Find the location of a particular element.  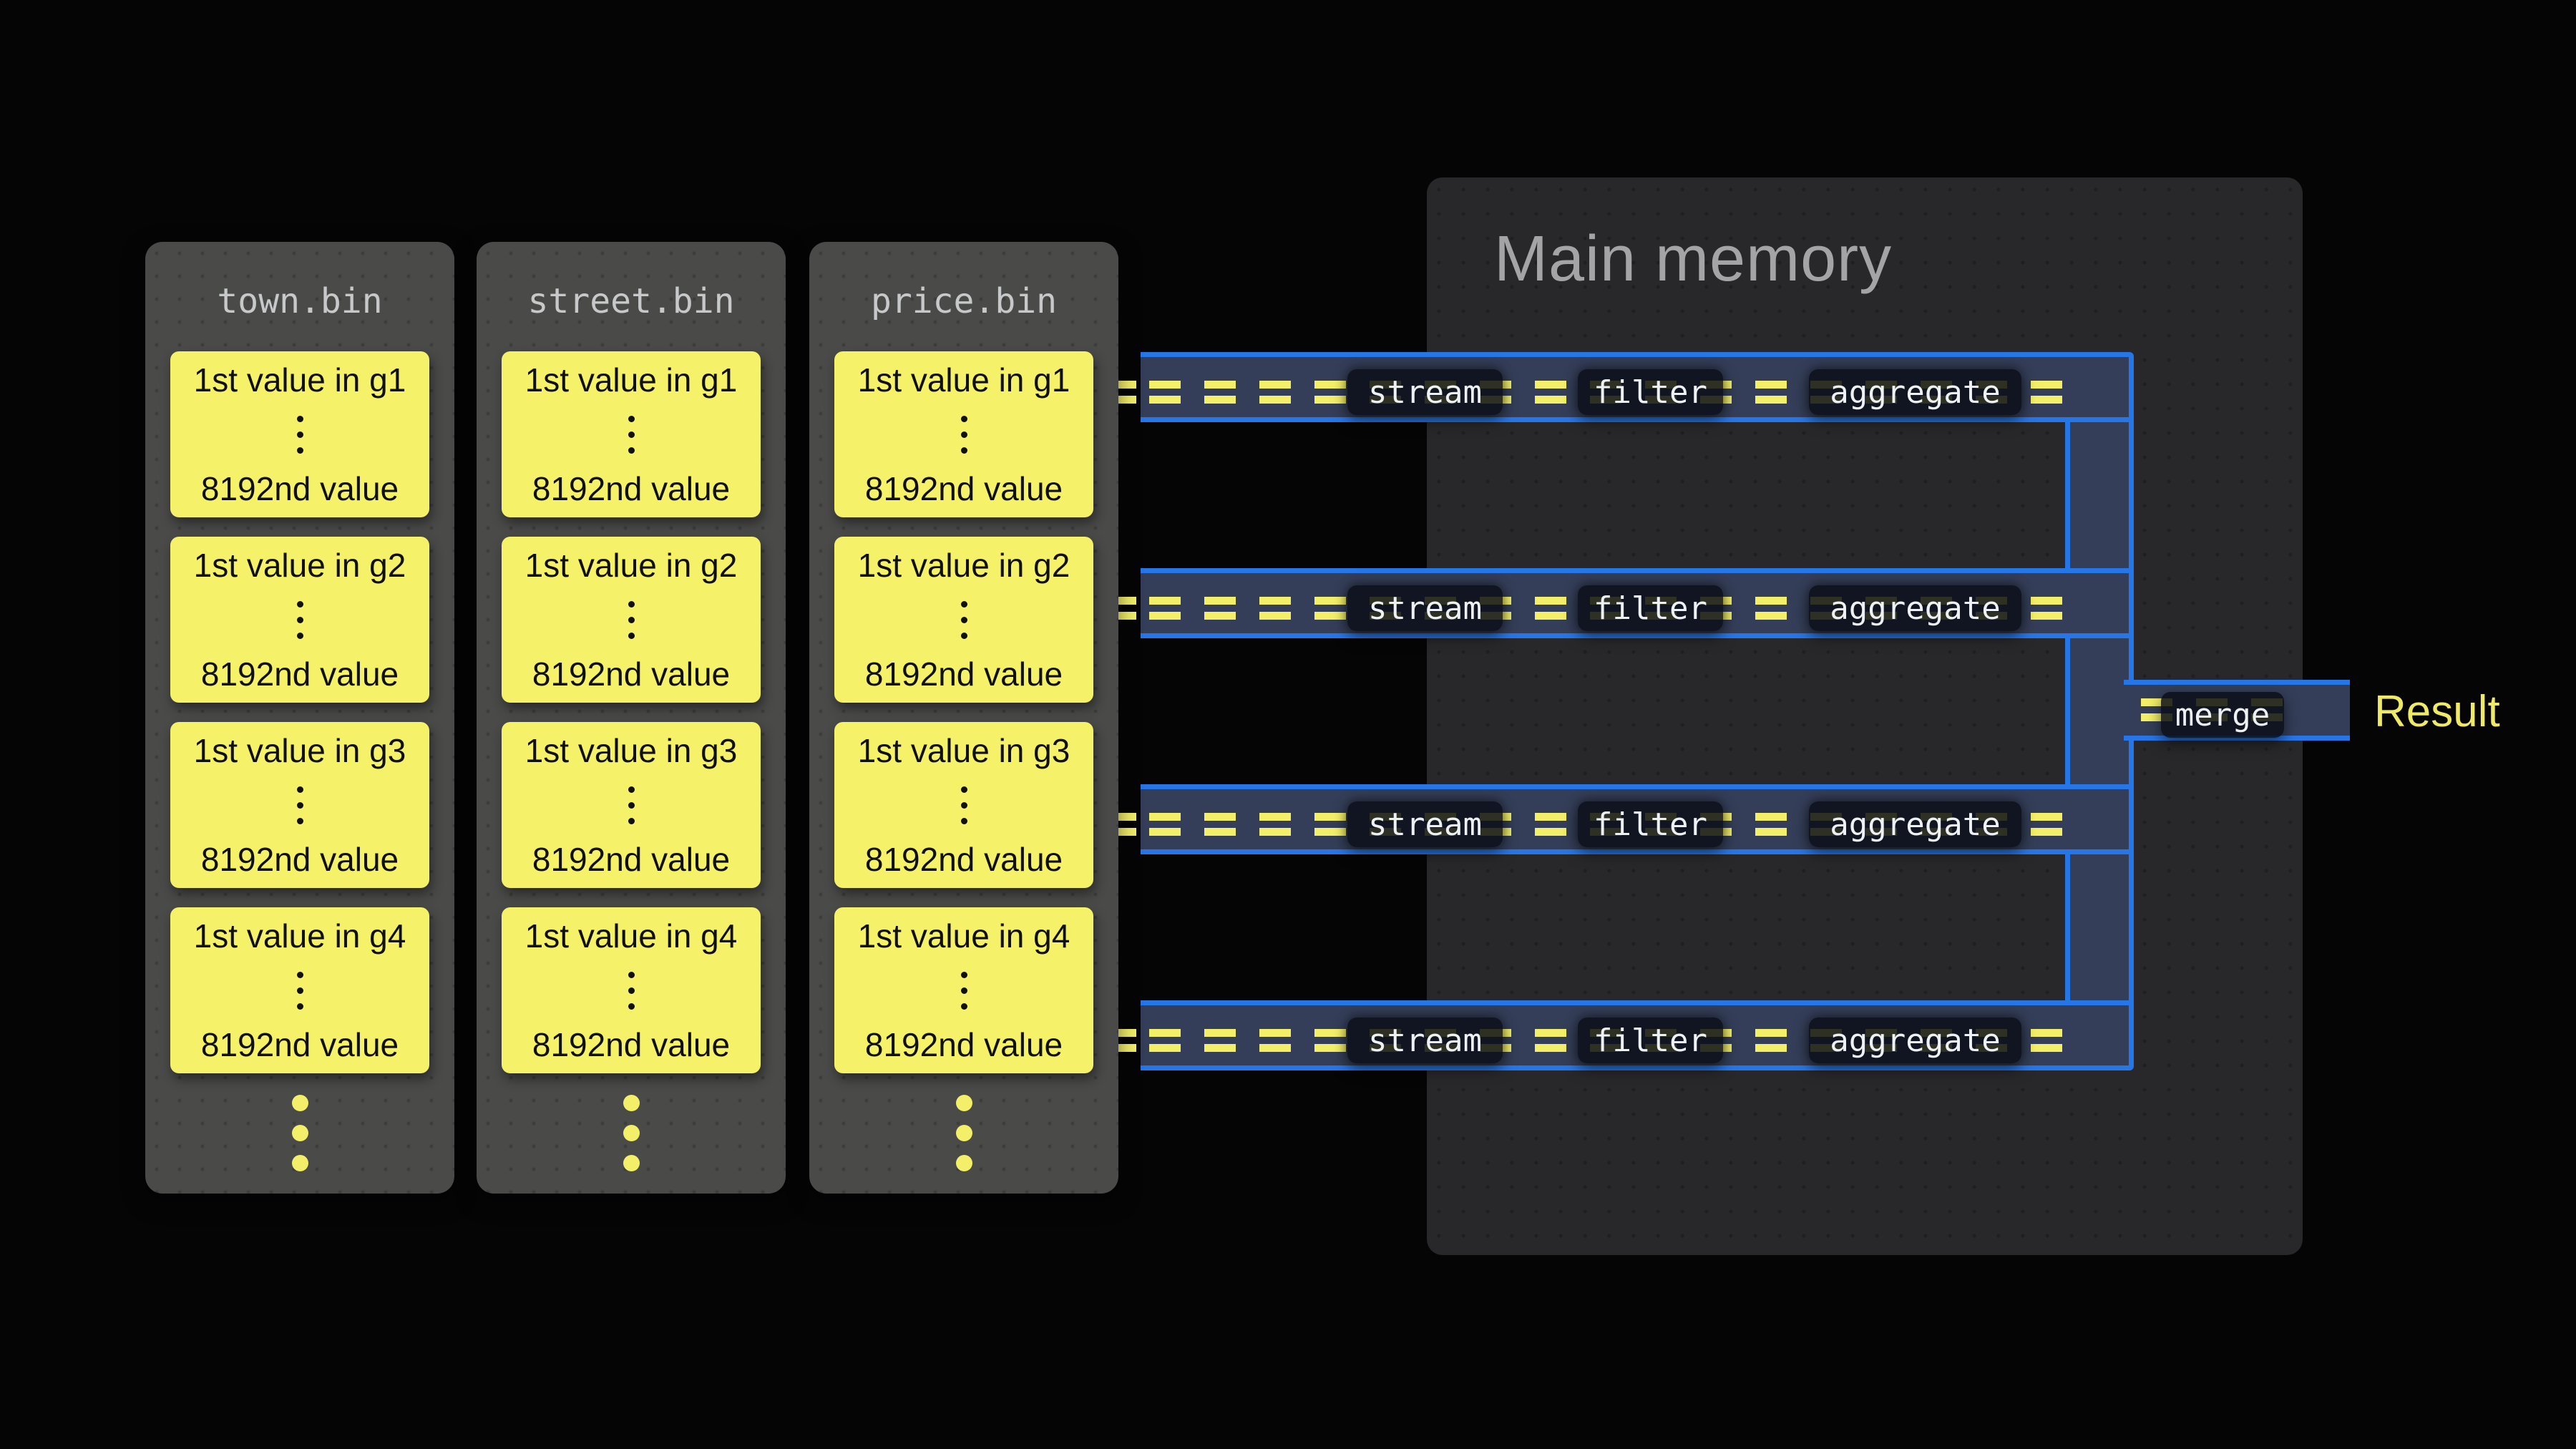

group-first-value: 1st value in g3 is located at coordinates (964, 750).